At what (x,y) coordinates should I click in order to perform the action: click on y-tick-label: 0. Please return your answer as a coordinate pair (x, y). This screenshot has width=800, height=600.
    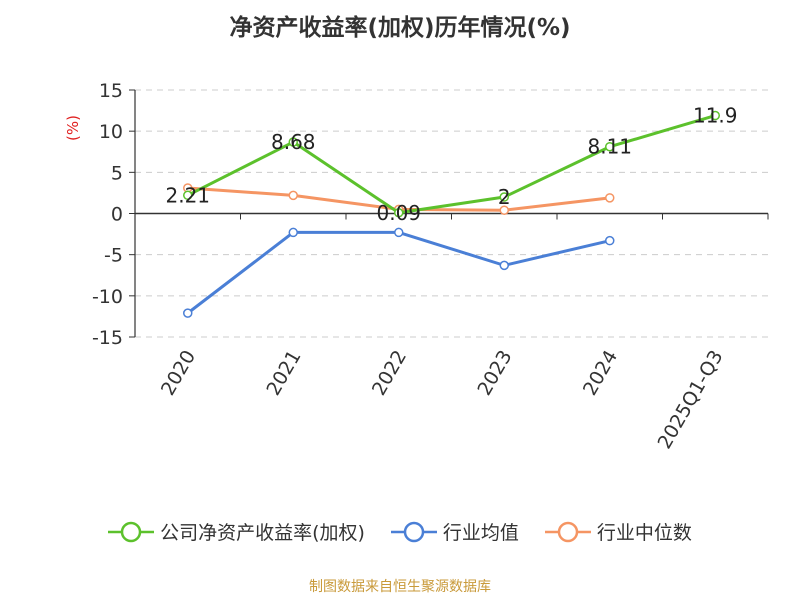
    Looking at the image, I should click on (117, 215).